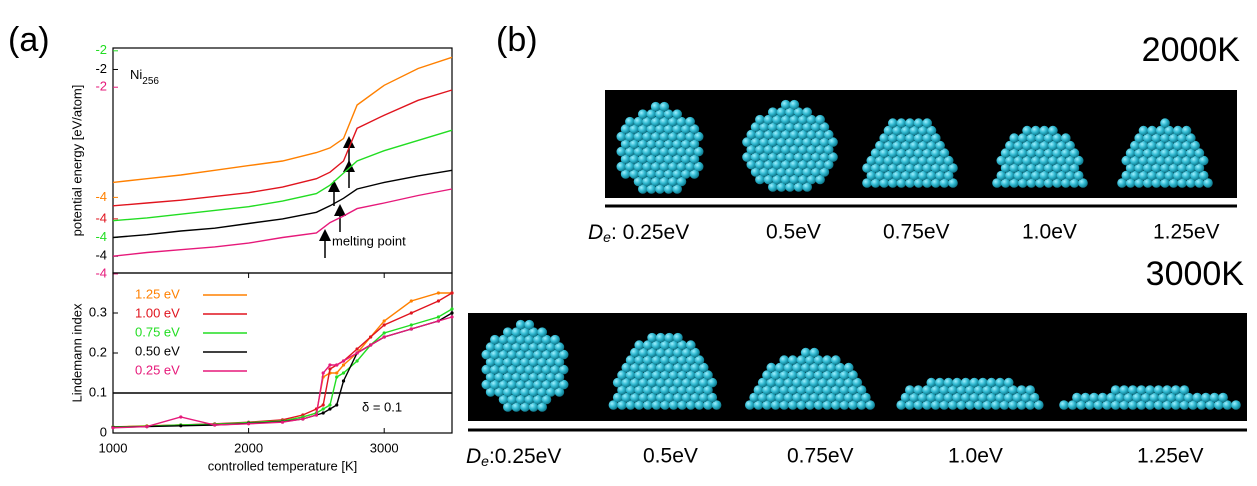  I want to click on series-line, so click(282, 175).